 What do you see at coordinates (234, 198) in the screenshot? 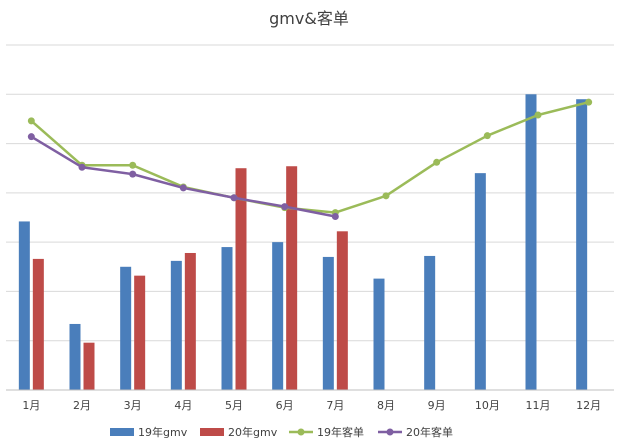
I see `point-20年客单-5月` at bounding box center [234, 198].